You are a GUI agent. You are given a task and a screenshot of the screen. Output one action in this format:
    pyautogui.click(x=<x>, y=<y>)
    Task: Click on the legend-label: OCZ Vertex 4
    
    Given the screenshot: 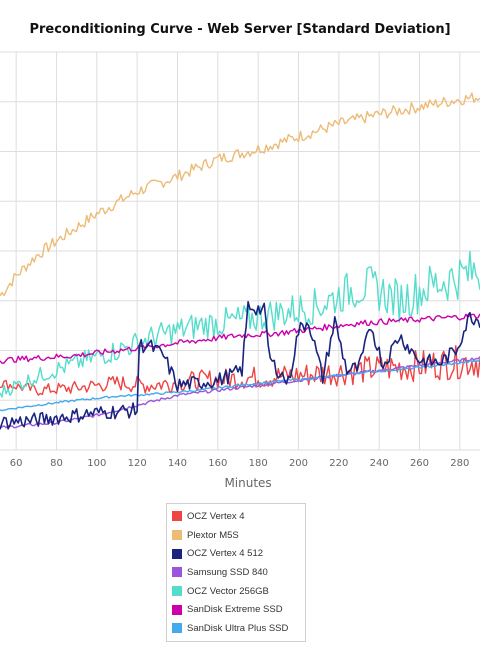 What is the action you would take?
    pyautogui.click(x=216, y=516)
    